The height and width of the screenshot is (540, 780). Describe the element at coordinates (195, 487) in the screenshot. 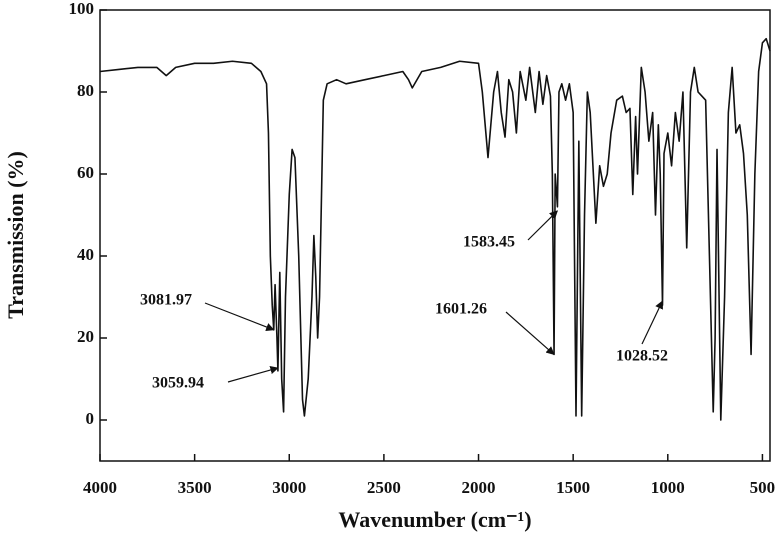

I see `x-tick-label: 3500` at that location.